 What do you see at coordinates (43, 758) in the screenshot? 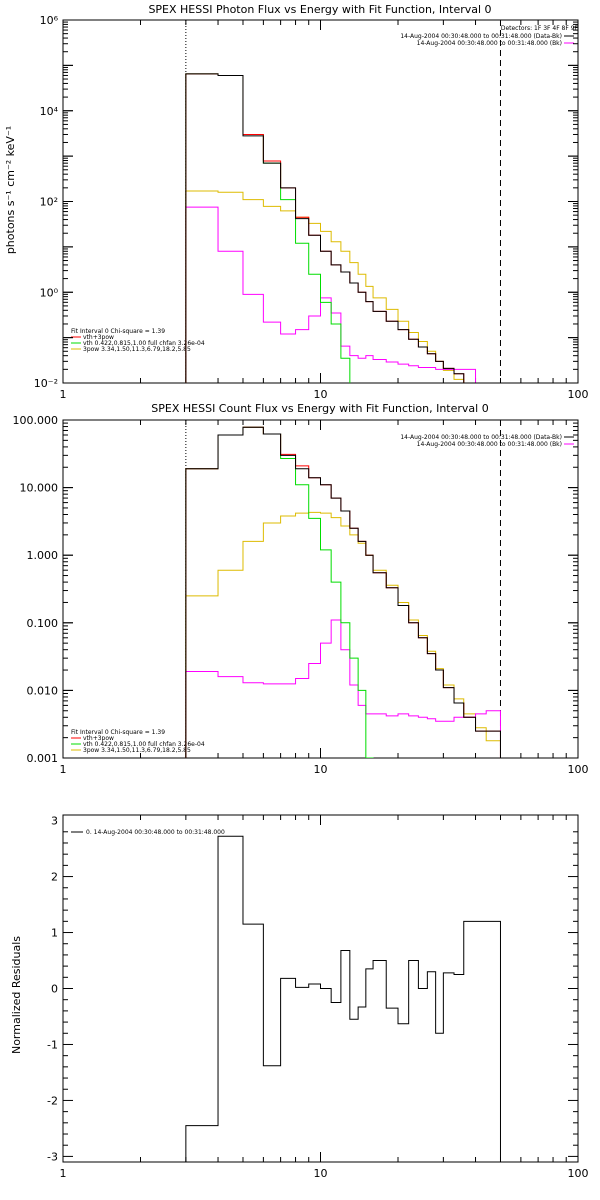
I see `y-tick-label: 0.001` at bounding box center [43, 758].